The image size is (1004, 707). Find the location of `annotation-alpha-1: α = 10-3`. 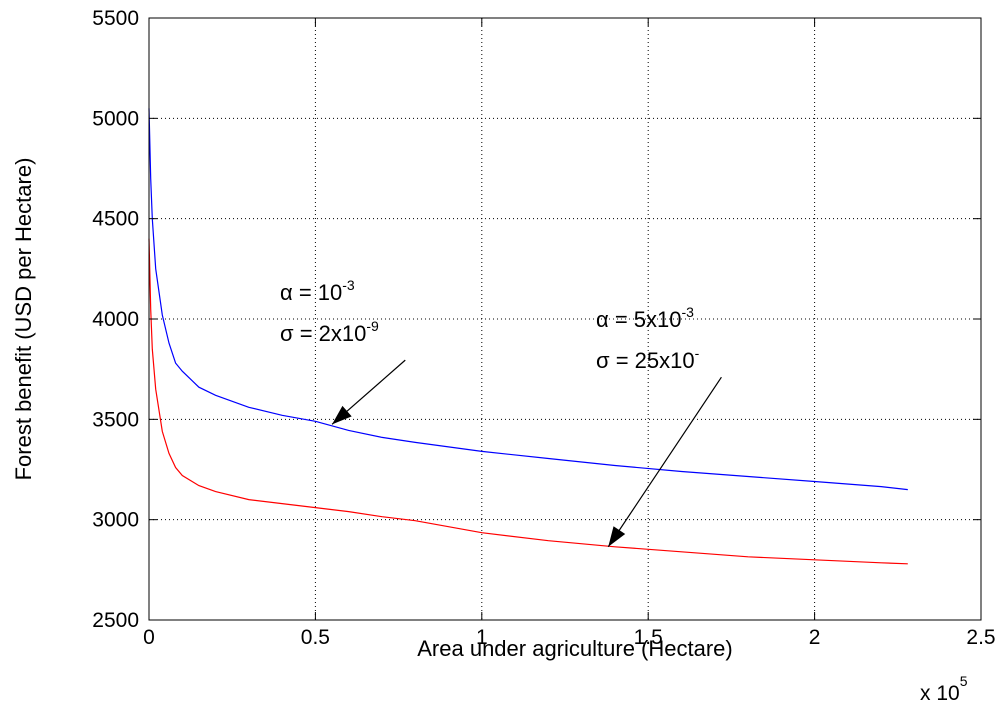

annotation-alpha-1: α = 10-3 is located at coordinates (317, 291).